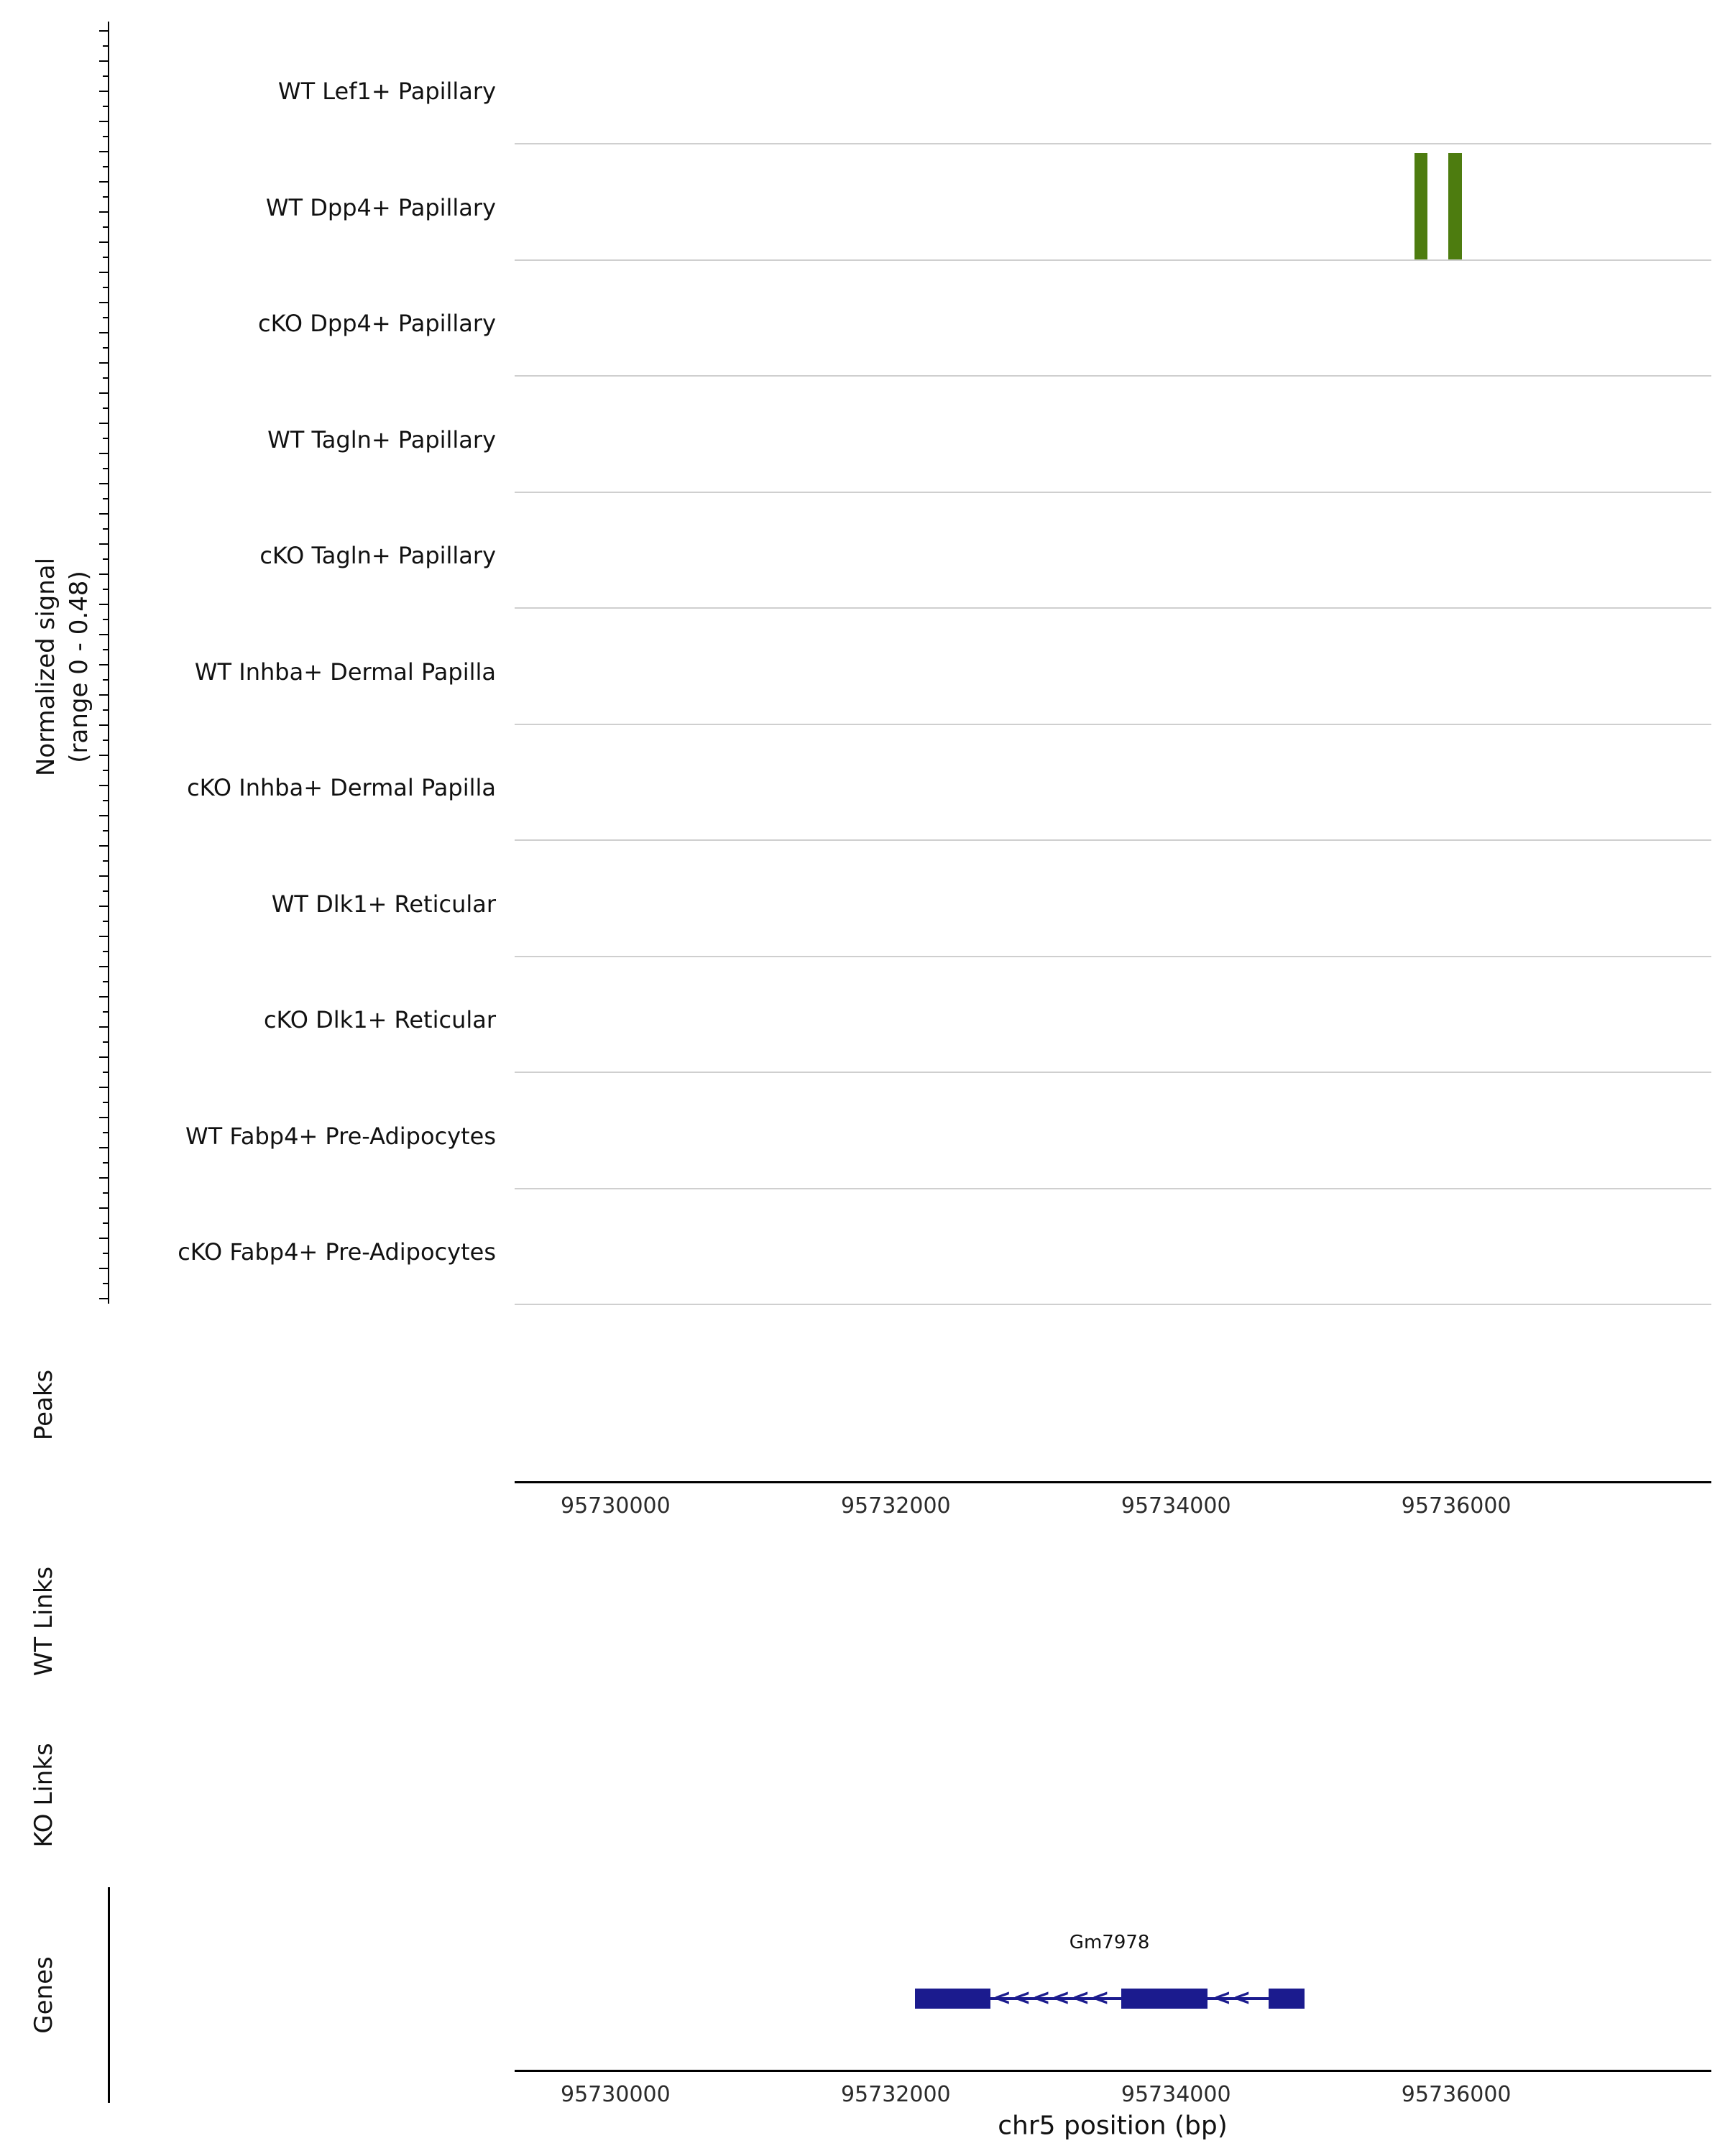  I want to click on track-label: cKO Inhba+ Dermal Papilla, so click(341, 788).